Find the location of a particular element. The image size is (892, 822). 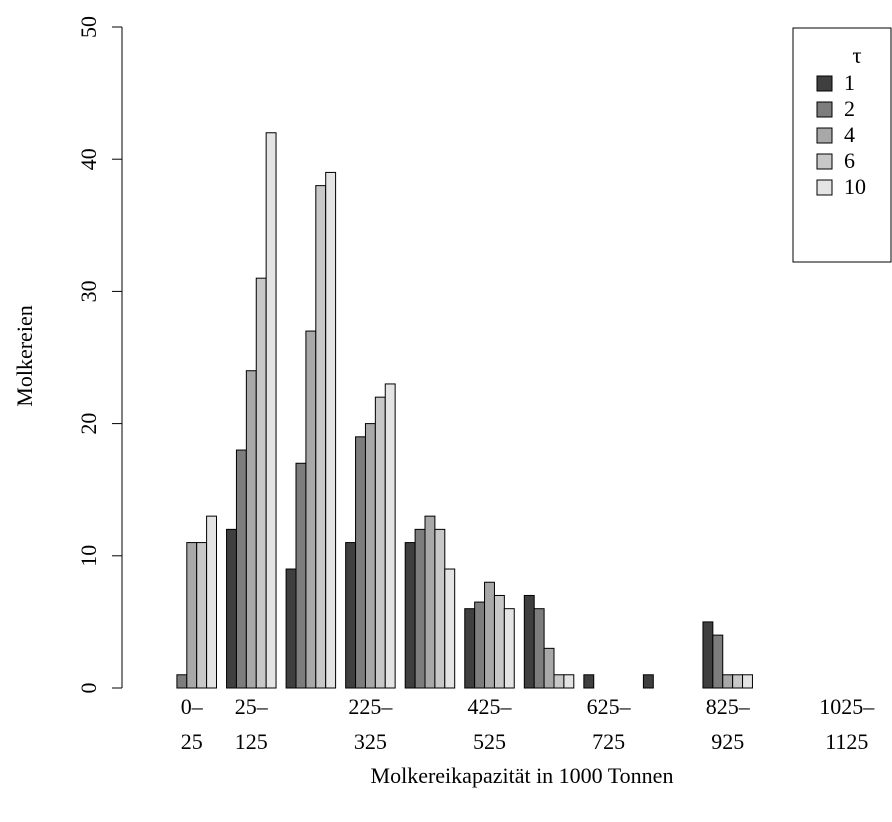

legend-label: 4 is located at coordinates (849, 134).